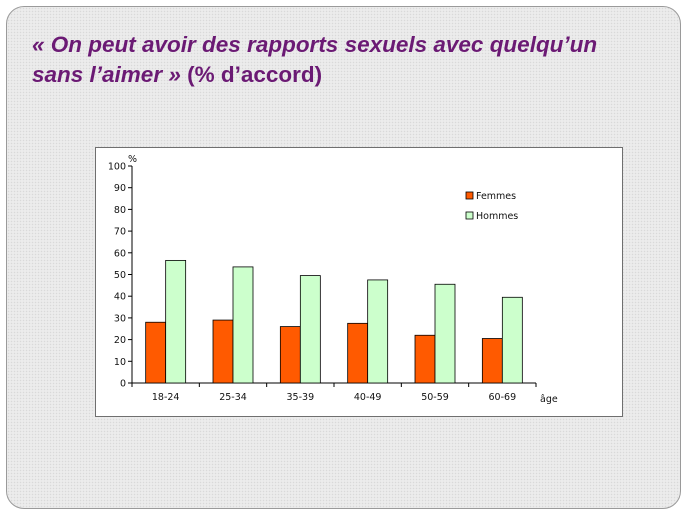  What do you see at coordinates (497, 216) in the screenshot?
I see `legend-label-hommes: Hommes` at bounding box center [497, 216].